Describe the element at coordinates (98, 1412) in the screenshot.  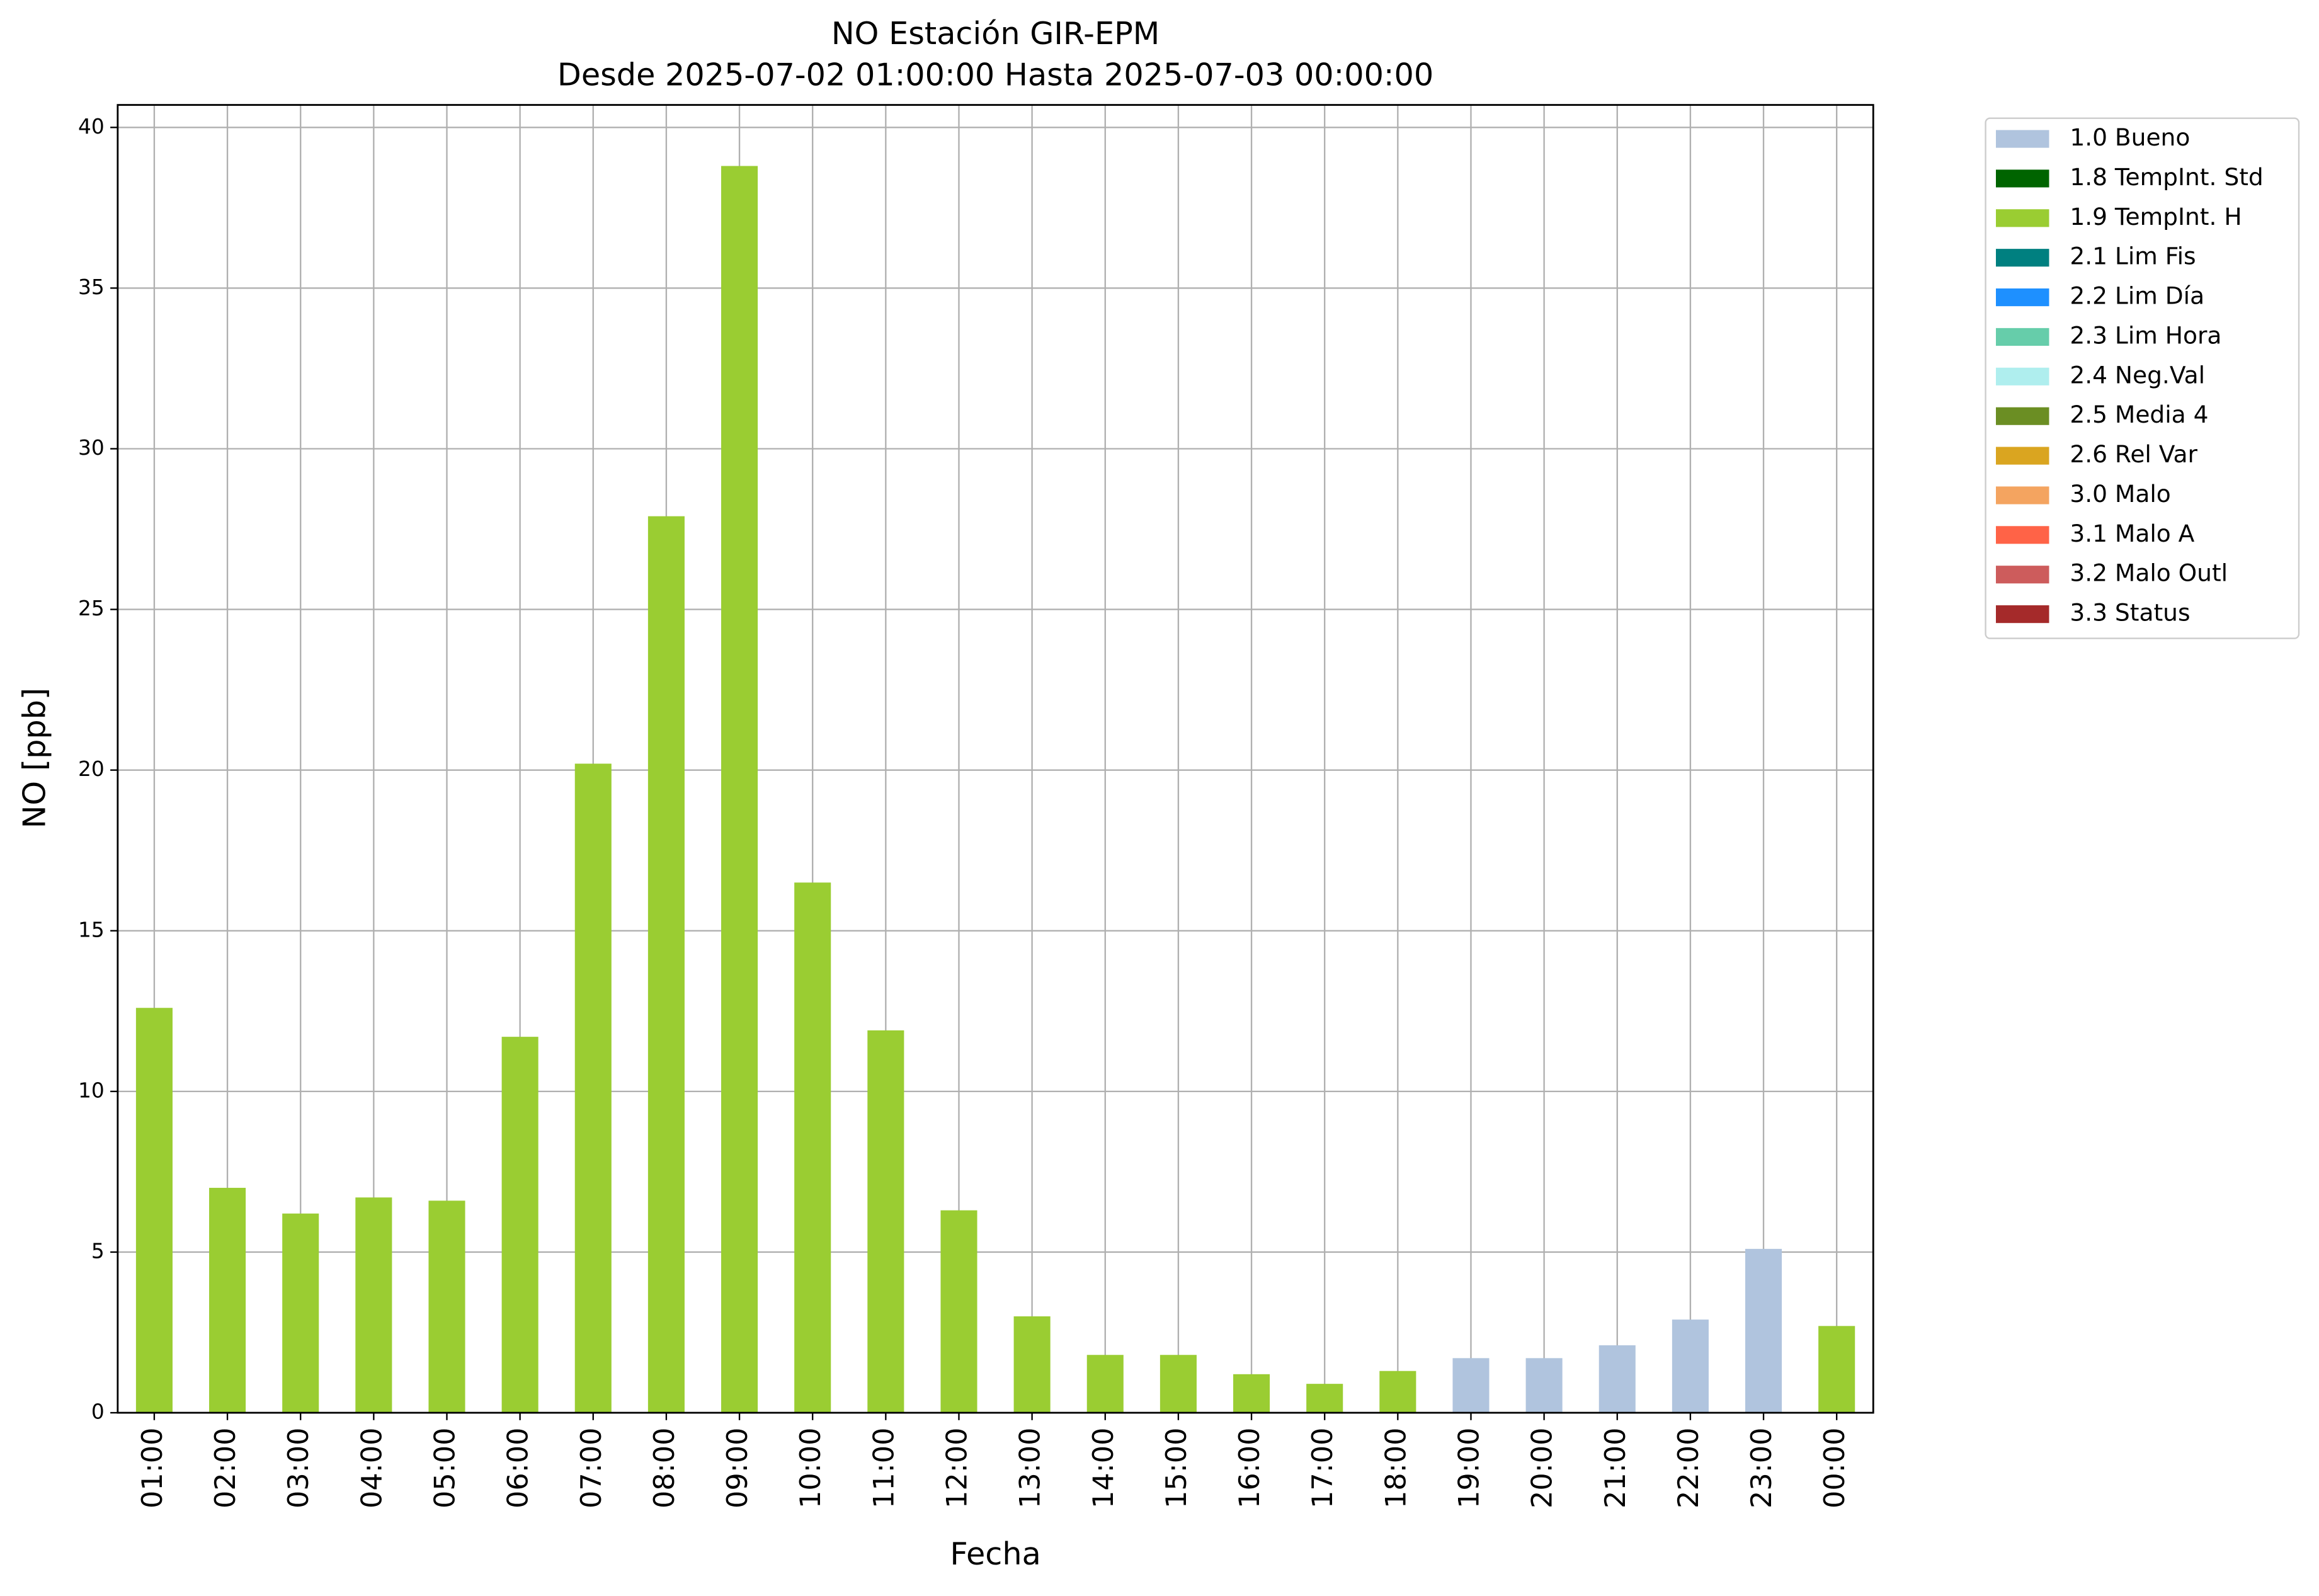
I see `y-tick-label: 0` at that location.